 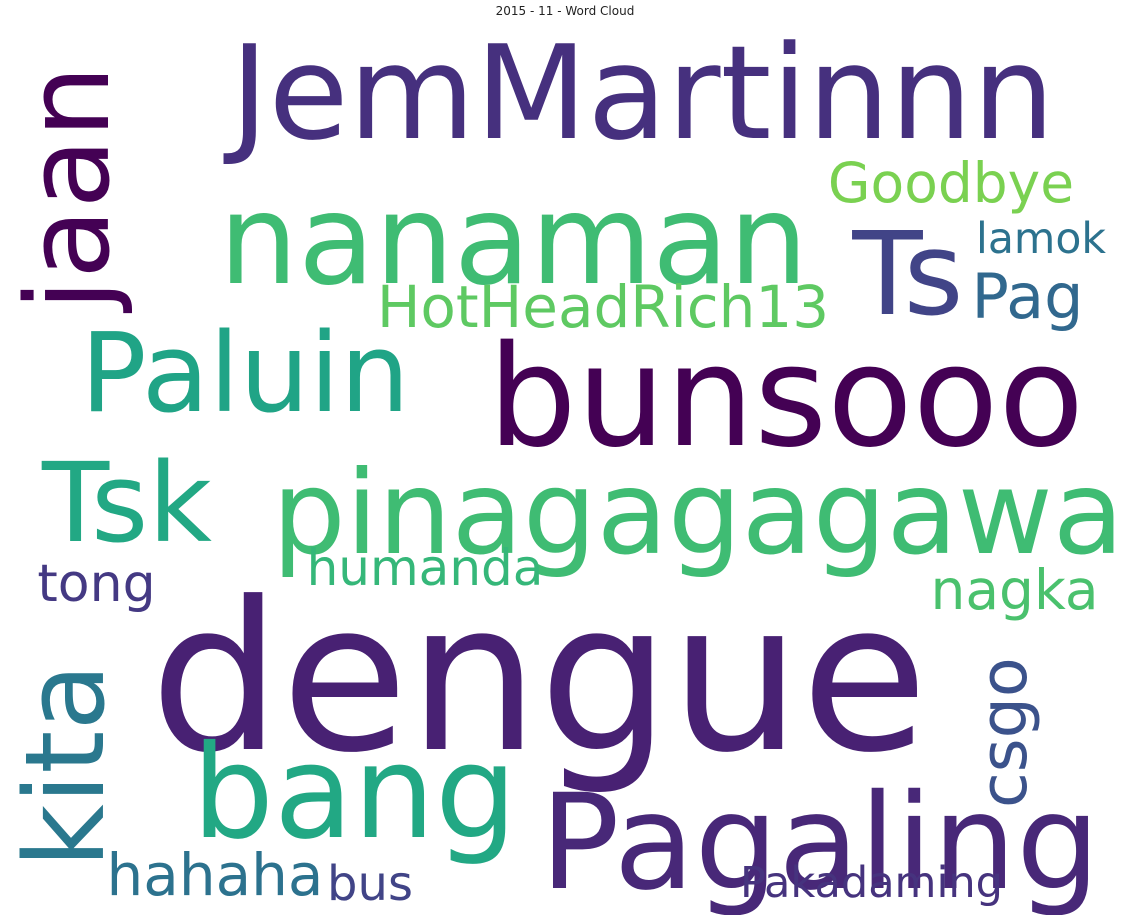 I want to click on word-nagka: nagka, so click(x=1014, y=590).